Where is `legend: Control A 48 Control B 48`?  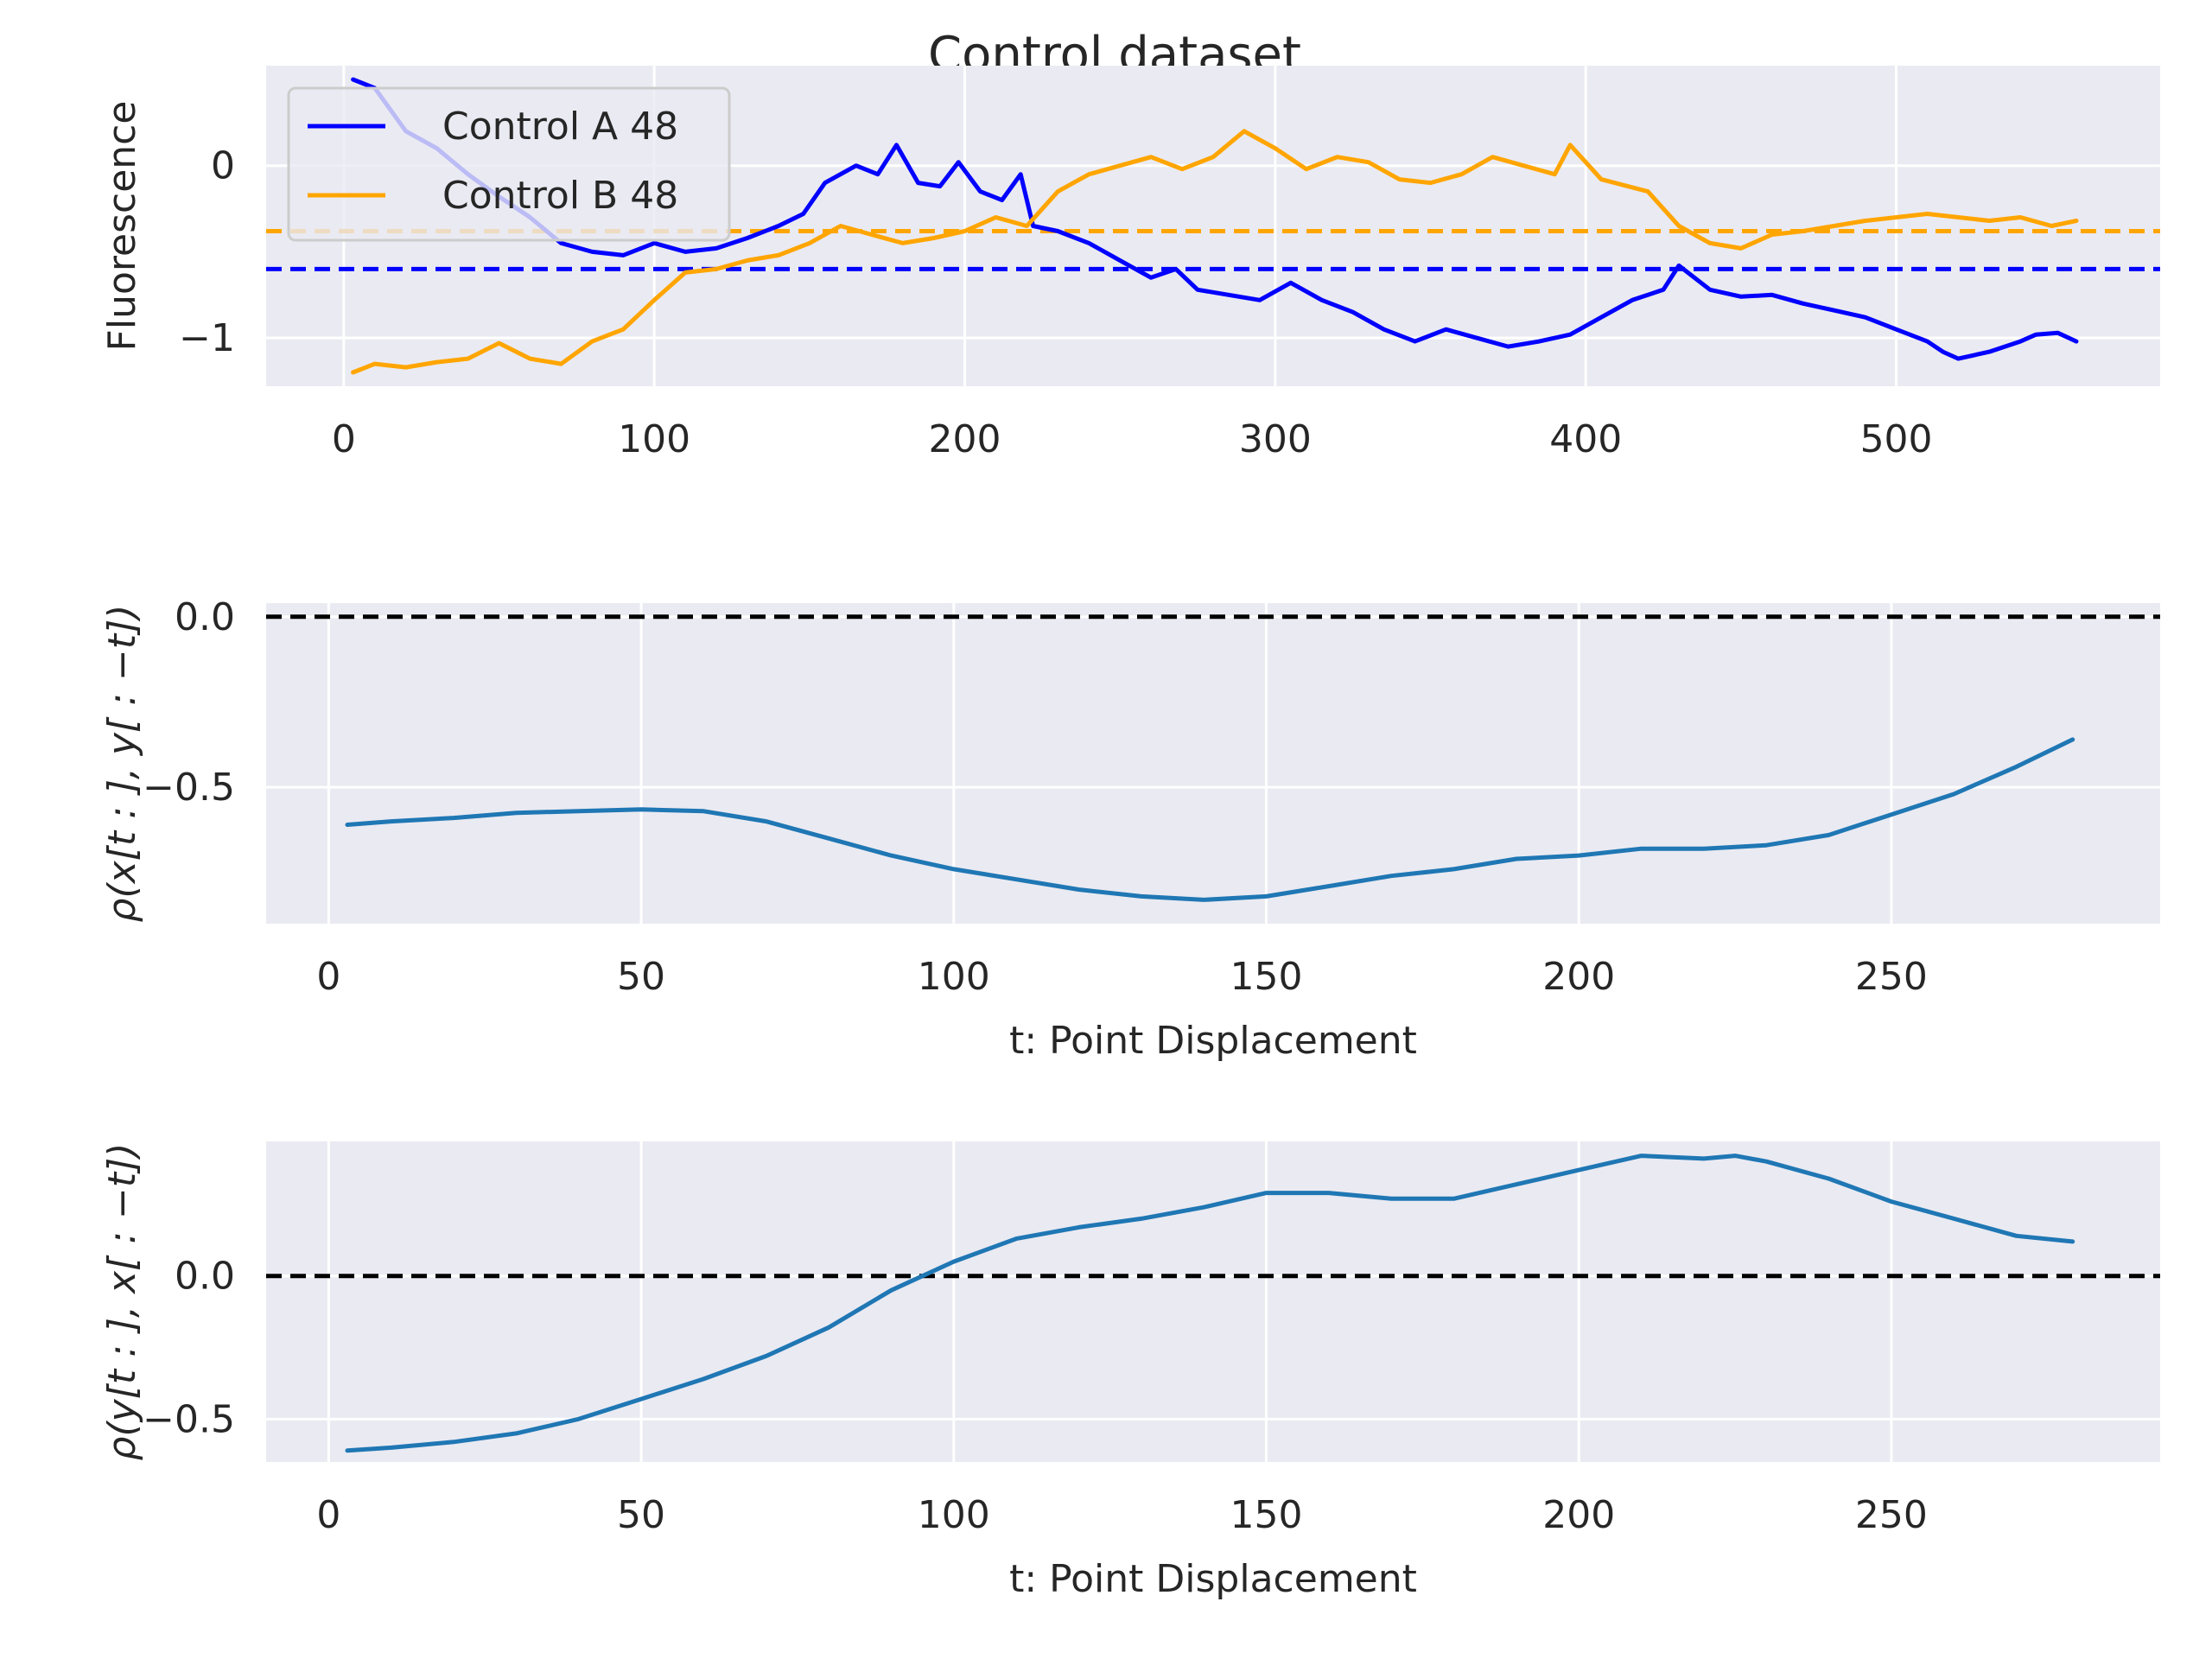
legend: Control A 48 Control B 48 is located at coordinates (509, 164).